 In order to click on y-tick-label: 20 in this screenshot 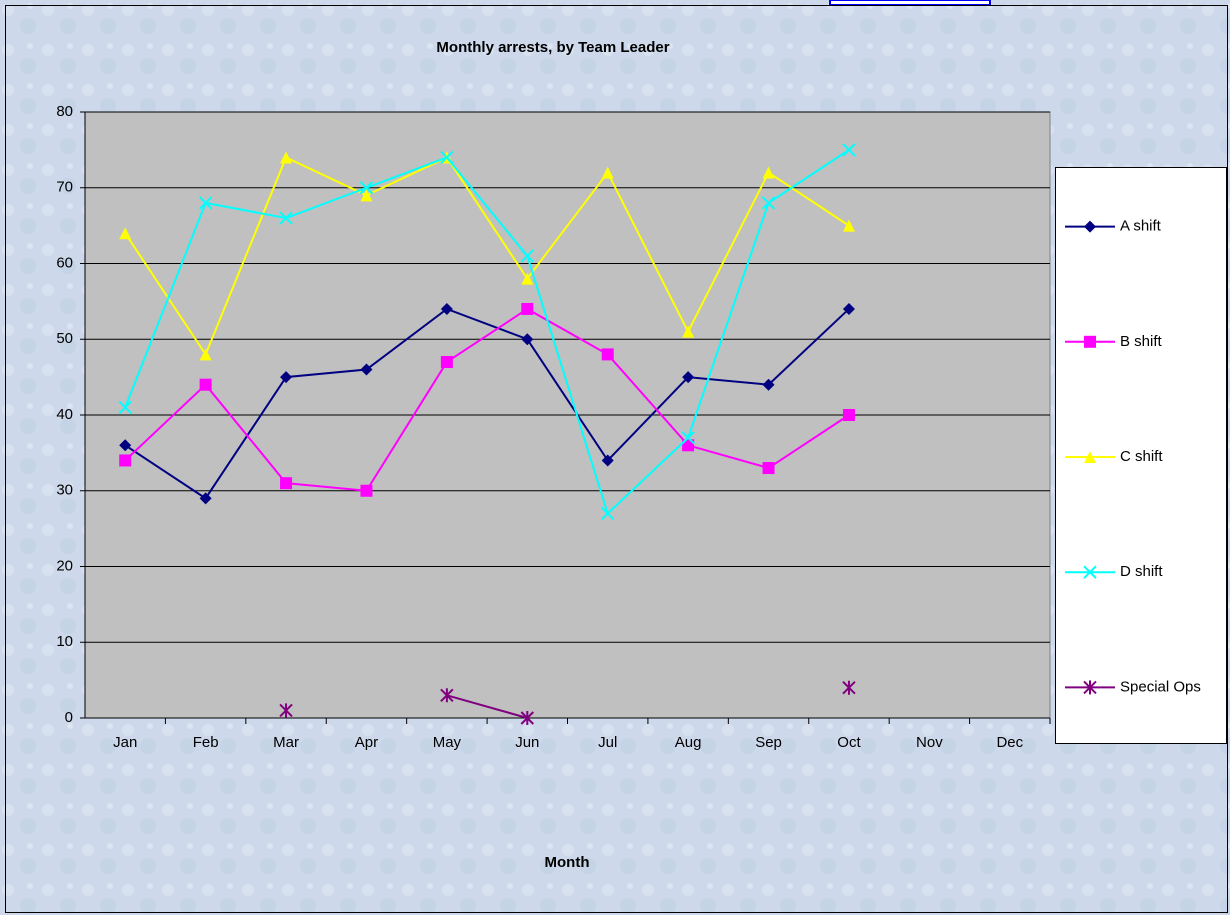, I will do `click(64, 565)`.